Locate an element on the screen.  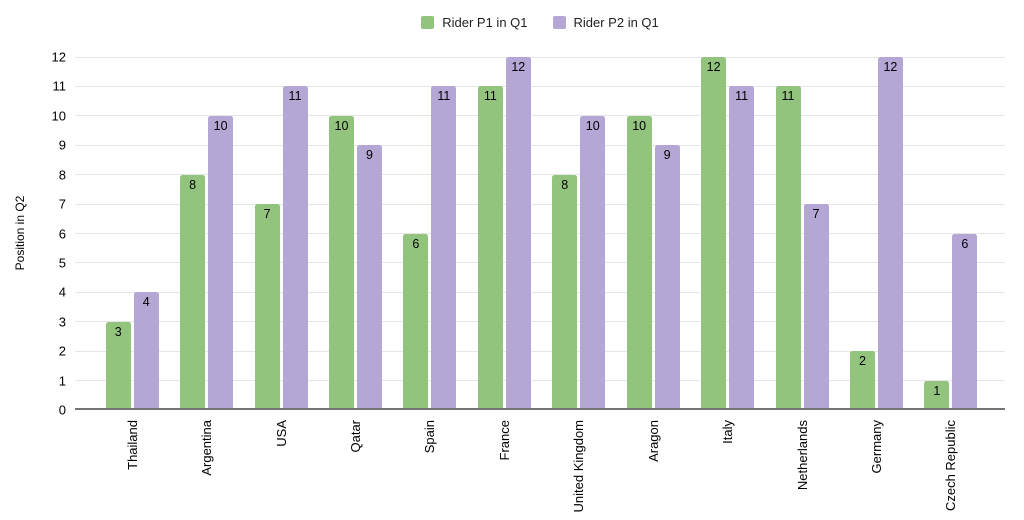
x-axis-category-label: USA is located at coordinates (281, 433).